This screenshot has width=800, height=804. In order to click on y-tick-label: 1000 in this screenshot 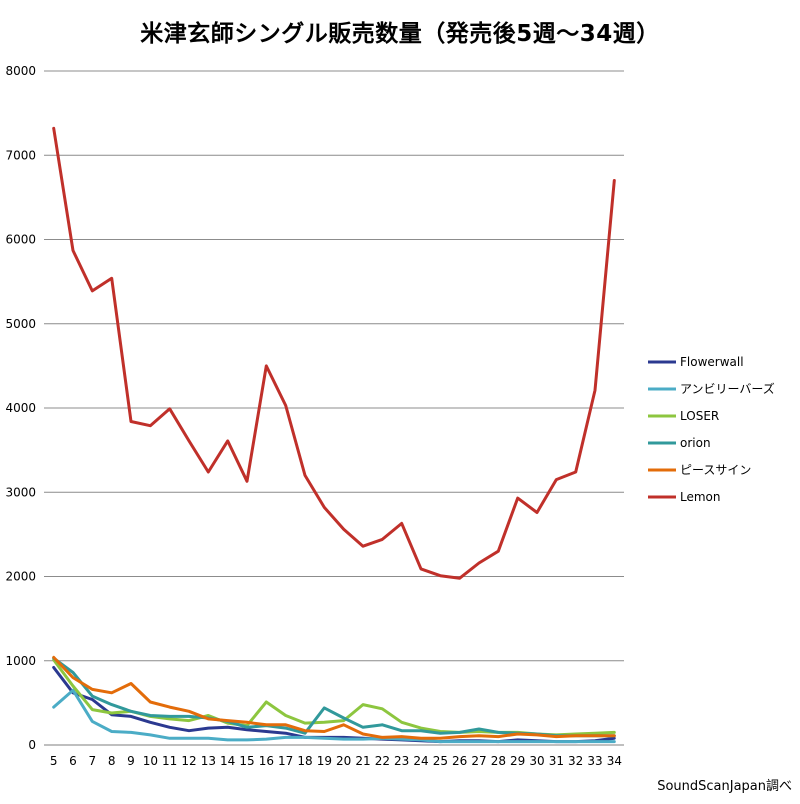, I will do `click(20, 661)`.